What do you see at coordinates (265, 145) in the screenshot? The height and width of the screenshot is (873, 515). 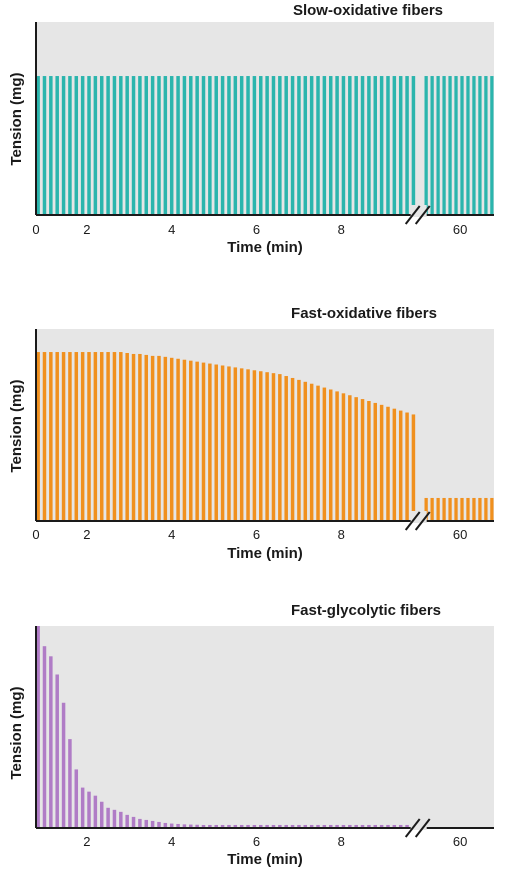 I see `bar-group` at bounding box center [265, 145].